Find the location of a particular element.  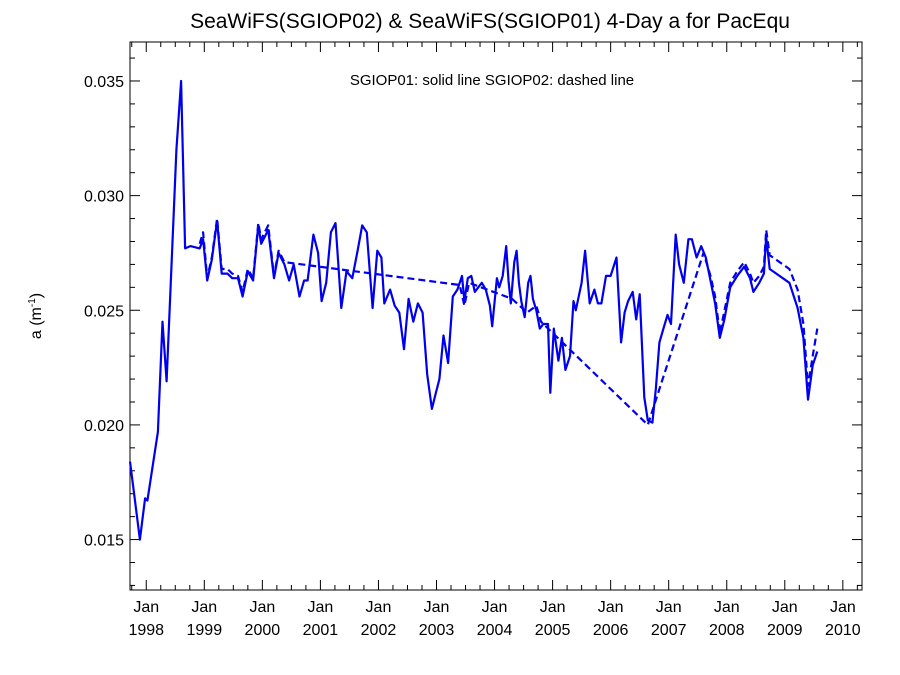

x-tick-year-label: 2008 is located at coordinates (727, 630).